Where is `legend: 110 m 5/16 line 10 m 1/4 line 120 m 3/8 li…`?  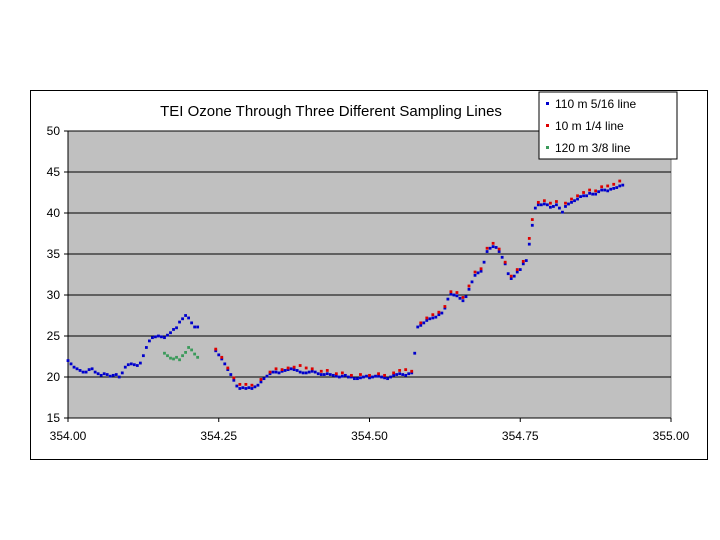 legend: 110 m 5/16 line 10 m 1/4 line 120 m 3/8 li… is located at coordinates (608, 125).